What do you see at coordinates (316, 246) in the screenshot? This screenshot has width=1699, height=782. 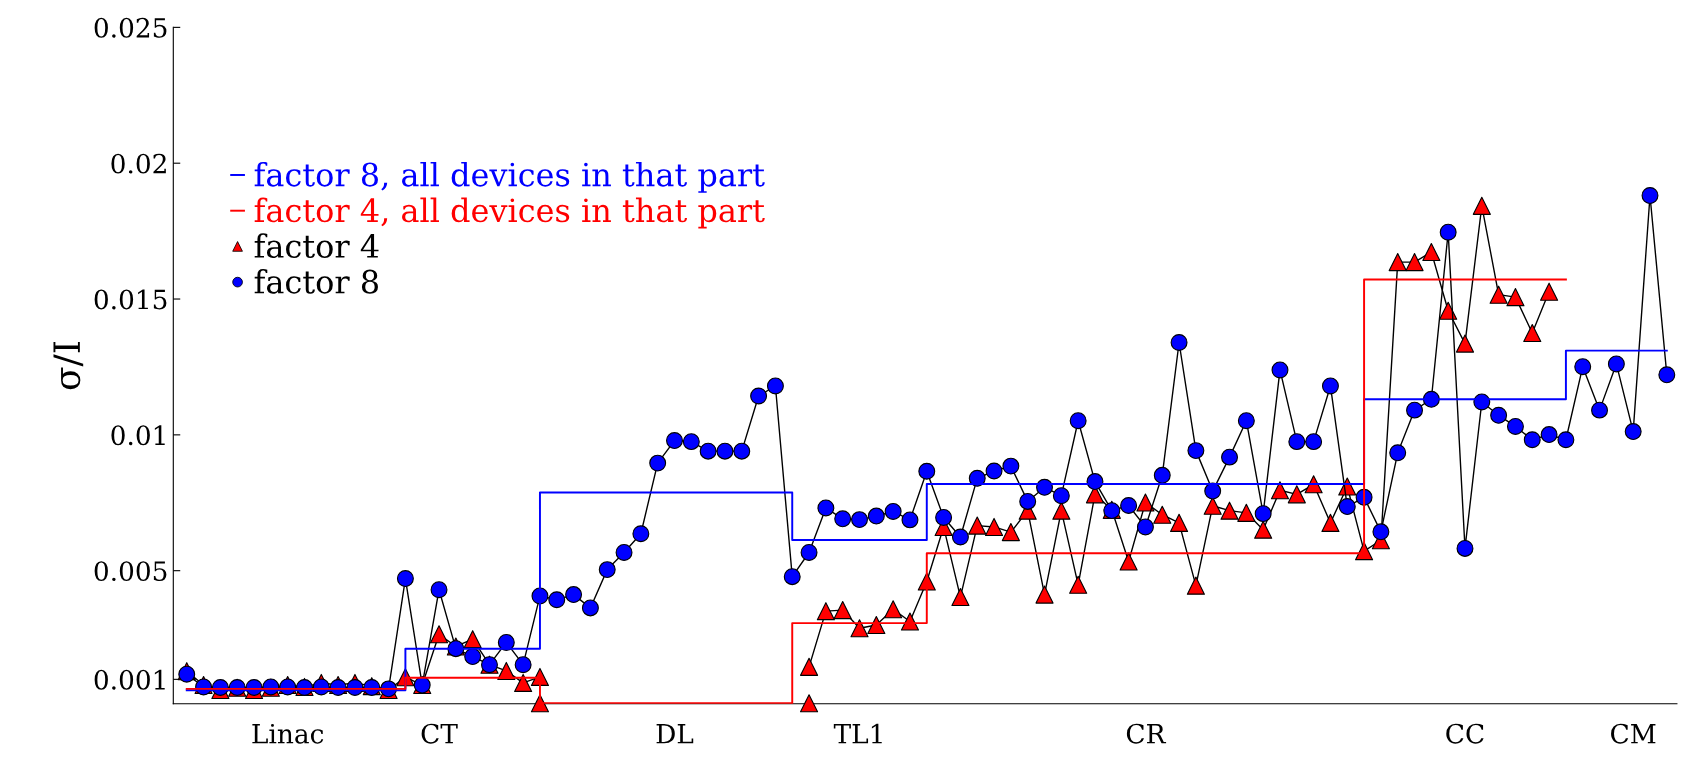 I see `legend-label: factor 4` at bounding box center [316, 246].